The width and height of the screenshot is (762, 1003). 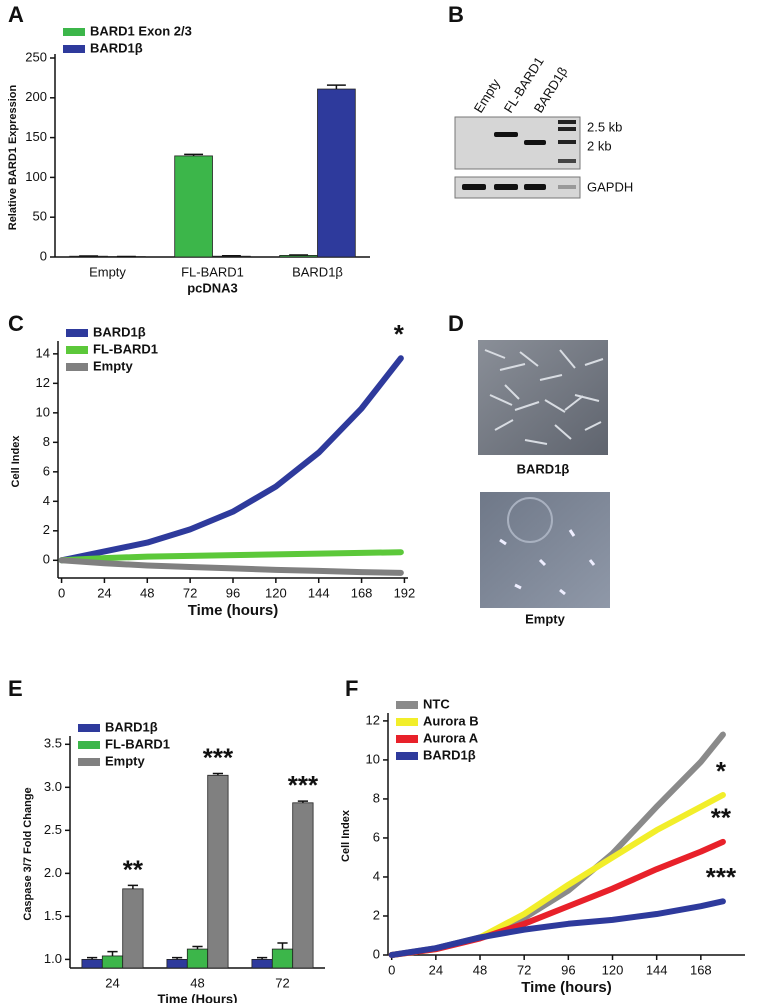 What do you see at coordinates (61, 592) in the screenshot?
I see `x-tick-label: 0` at bounding box center [61, 592].